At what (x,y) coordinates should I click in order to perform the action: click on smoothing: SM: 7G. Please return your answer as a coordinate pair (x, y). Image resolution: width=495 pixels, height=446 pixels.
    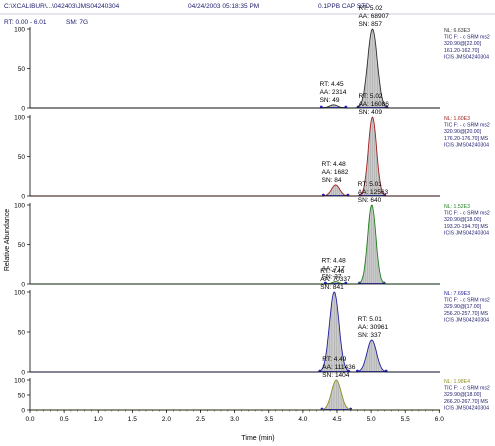
    Looking at the image, I should click on (77, 22).